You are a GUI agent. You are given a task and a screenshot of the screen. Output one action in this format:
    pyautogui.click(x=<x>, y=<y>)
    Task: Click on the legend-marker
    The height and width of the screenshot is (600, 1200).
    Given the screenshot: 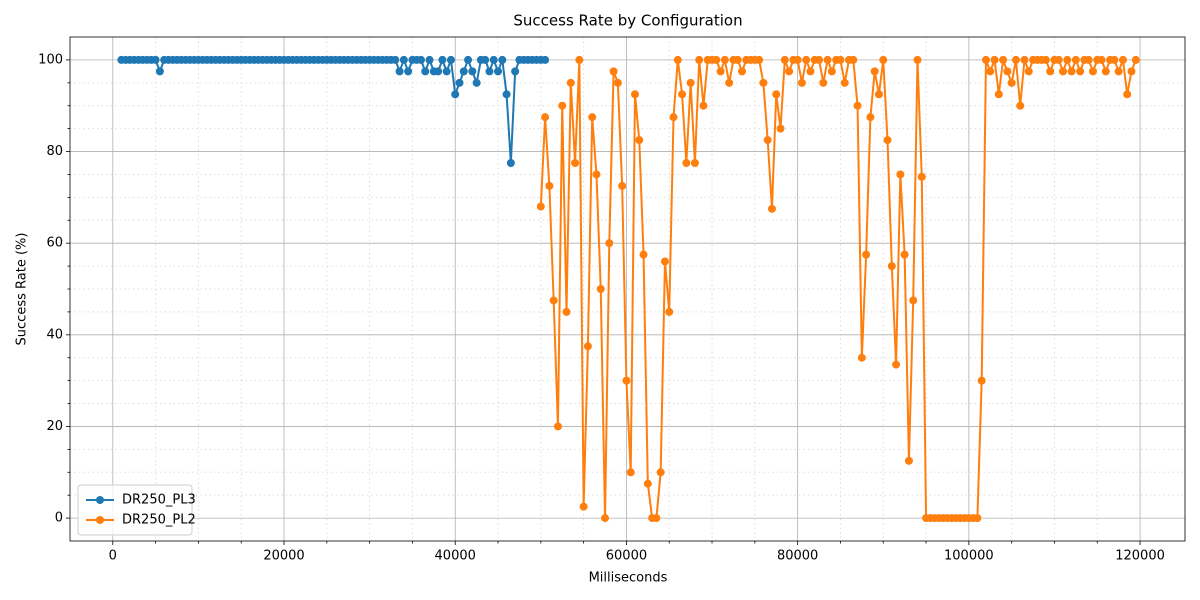 What is the action you would take?
    pyautogui.click(x=100, y=500)
    